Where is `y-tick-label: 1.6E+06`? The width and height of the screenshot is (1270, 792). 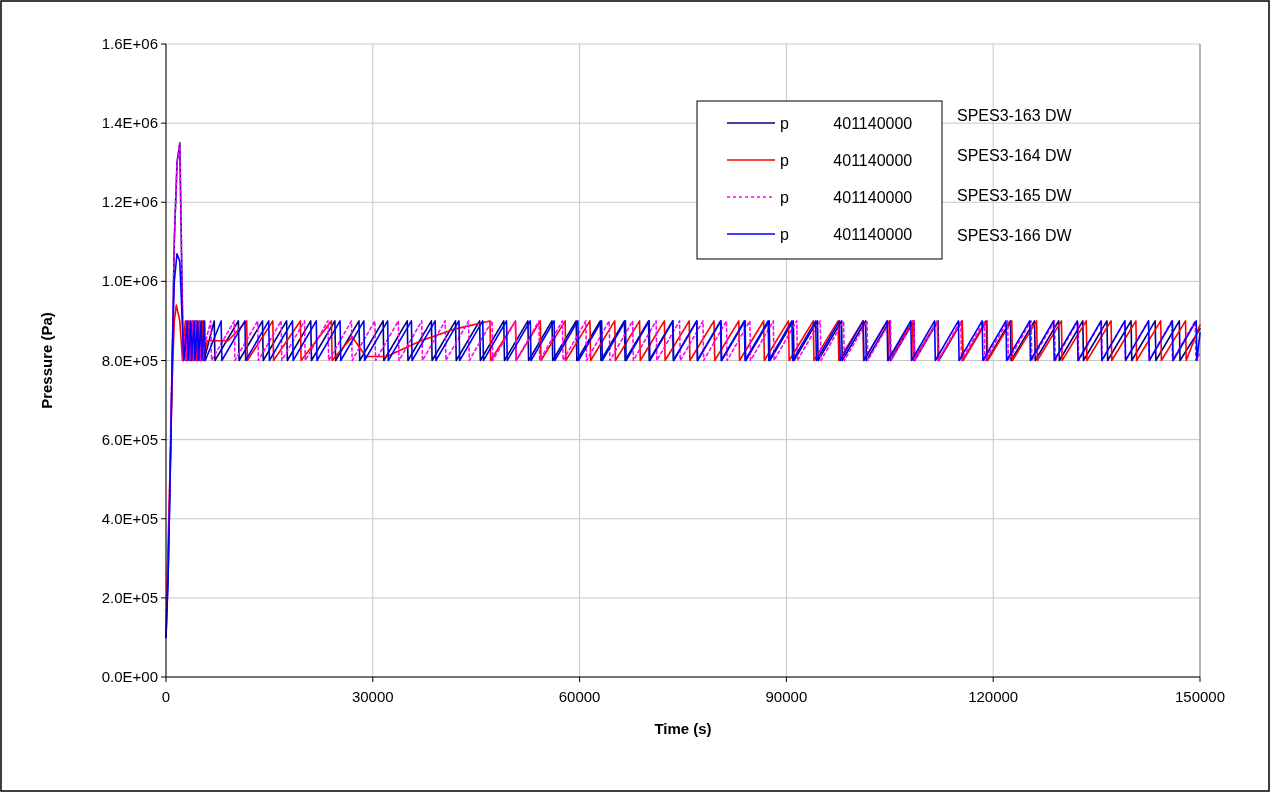
y-tick-label: 1.6E+06 is located at coordinates (129, 43).